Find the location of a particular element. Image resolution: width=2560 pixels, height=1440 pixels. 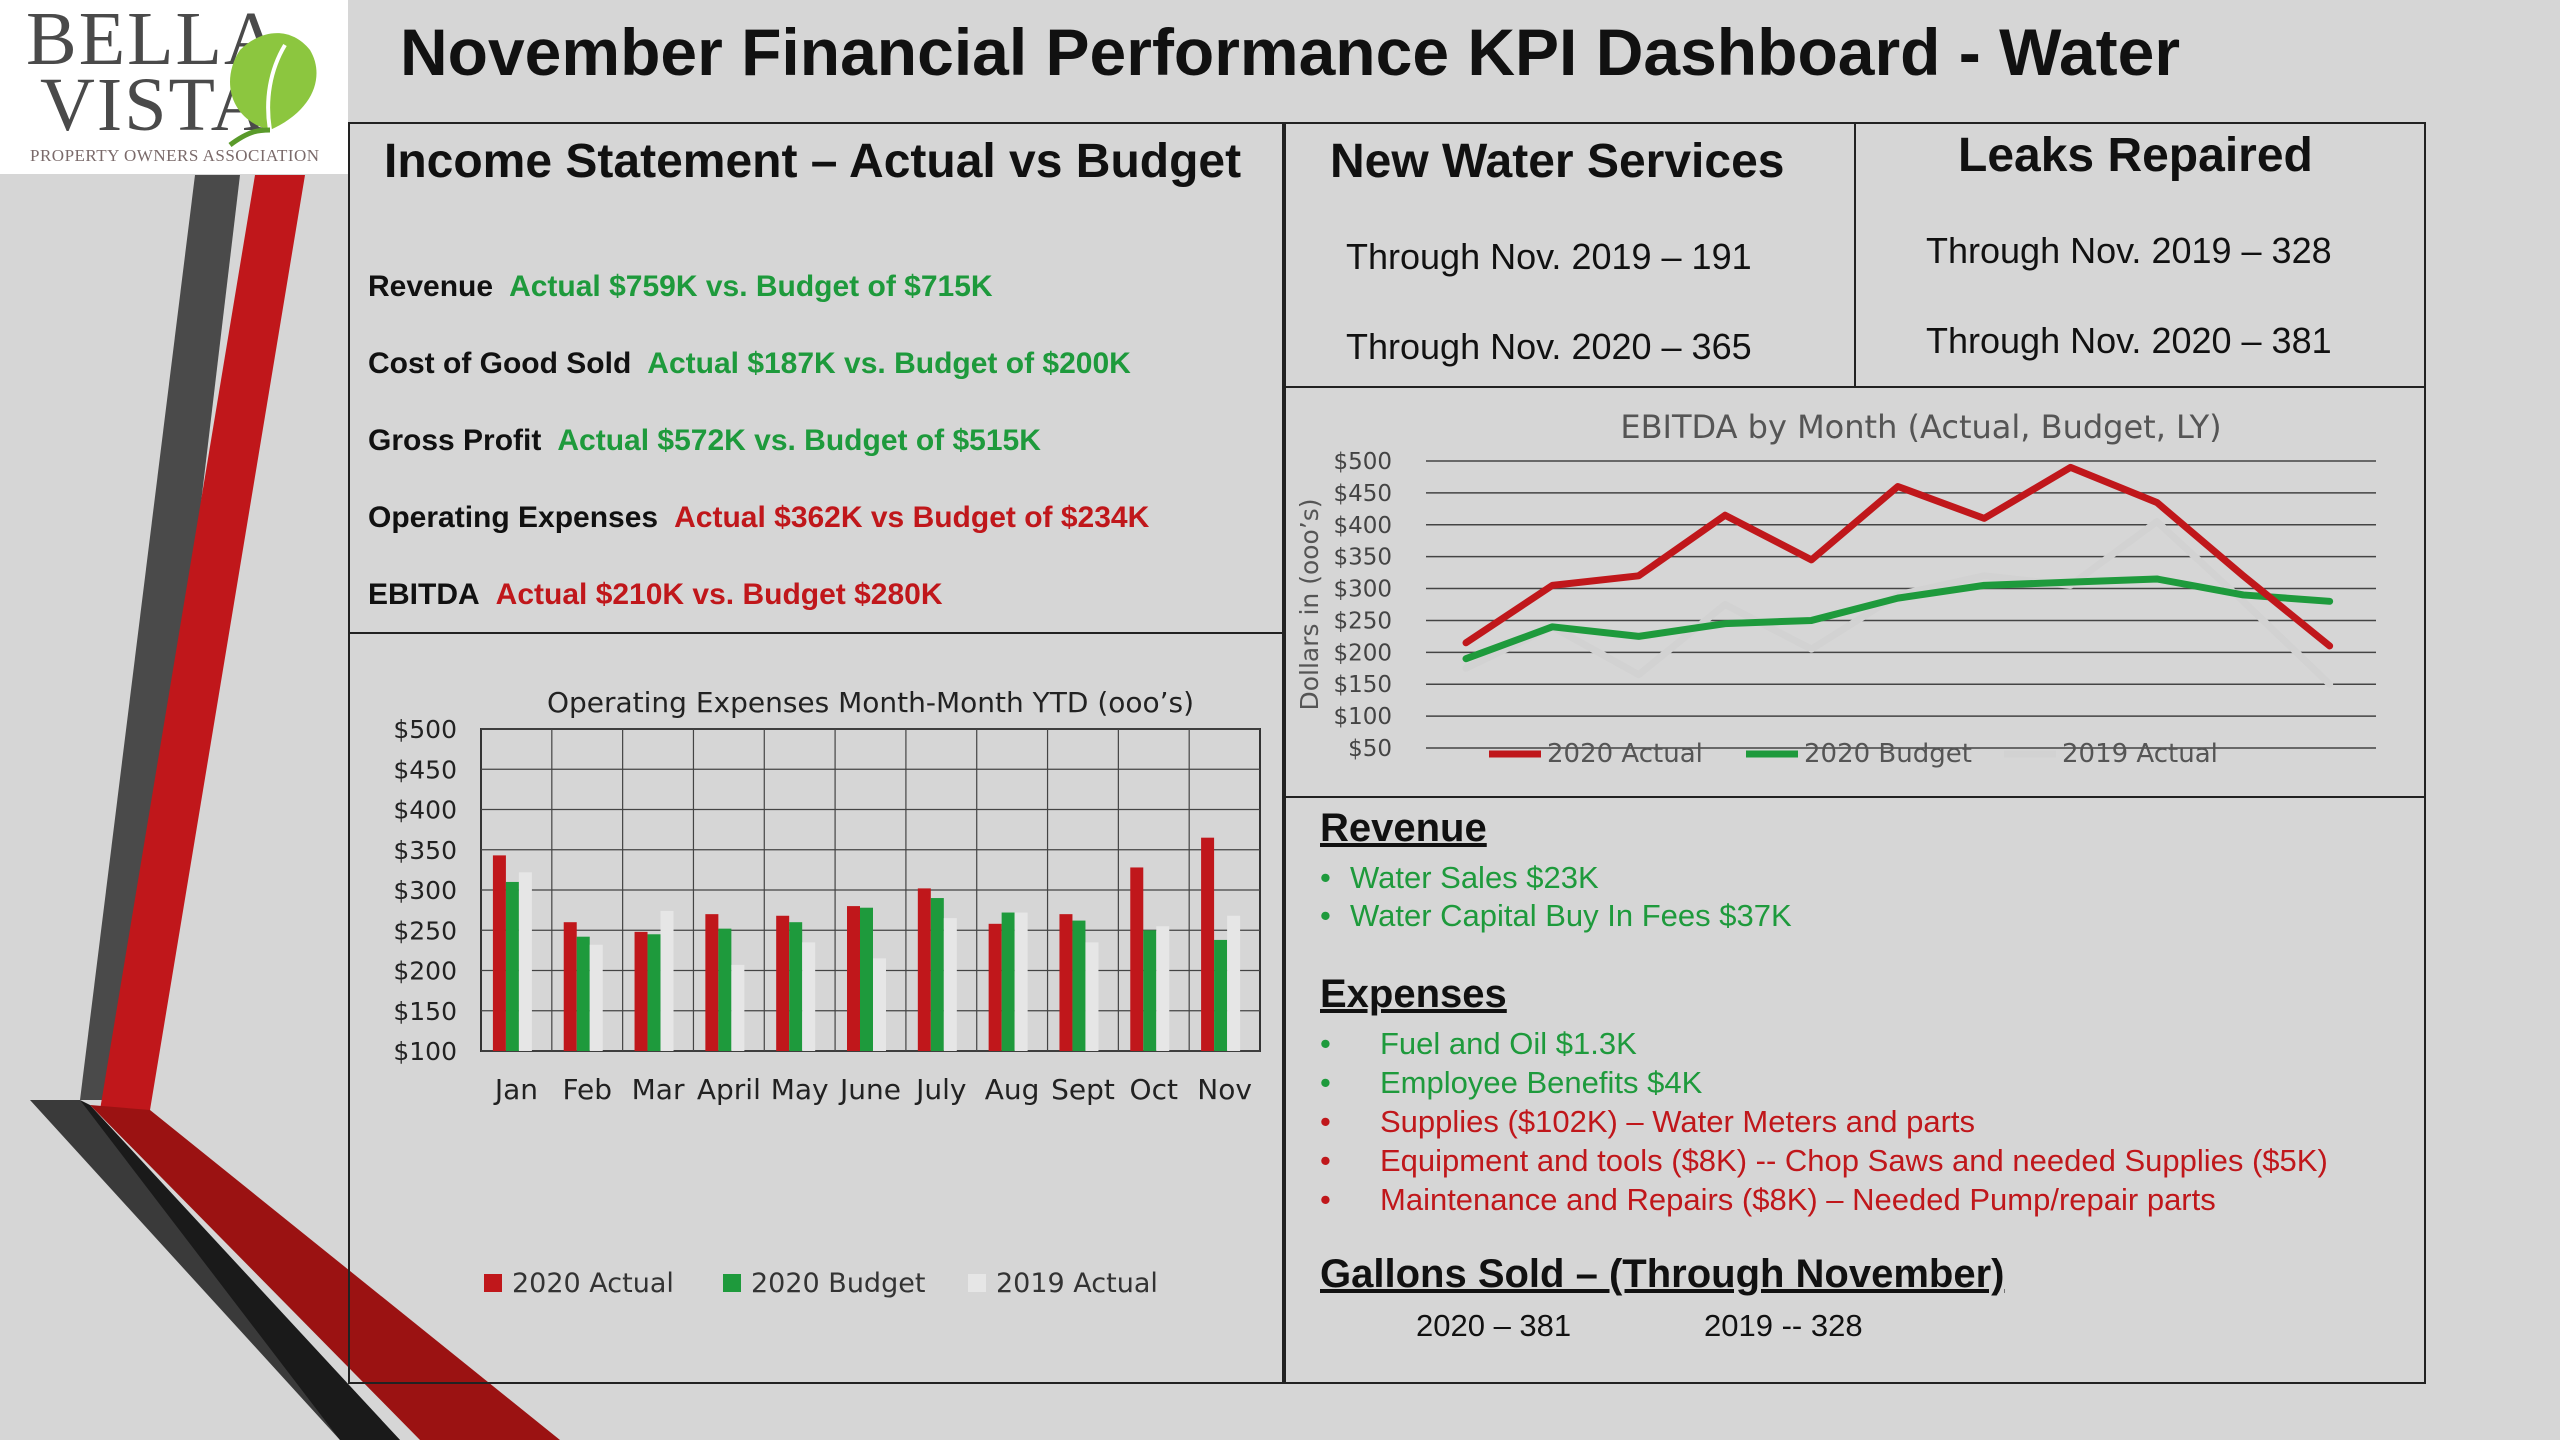

bar-chart-x-tick: April is located at coordinates (729, 1089).